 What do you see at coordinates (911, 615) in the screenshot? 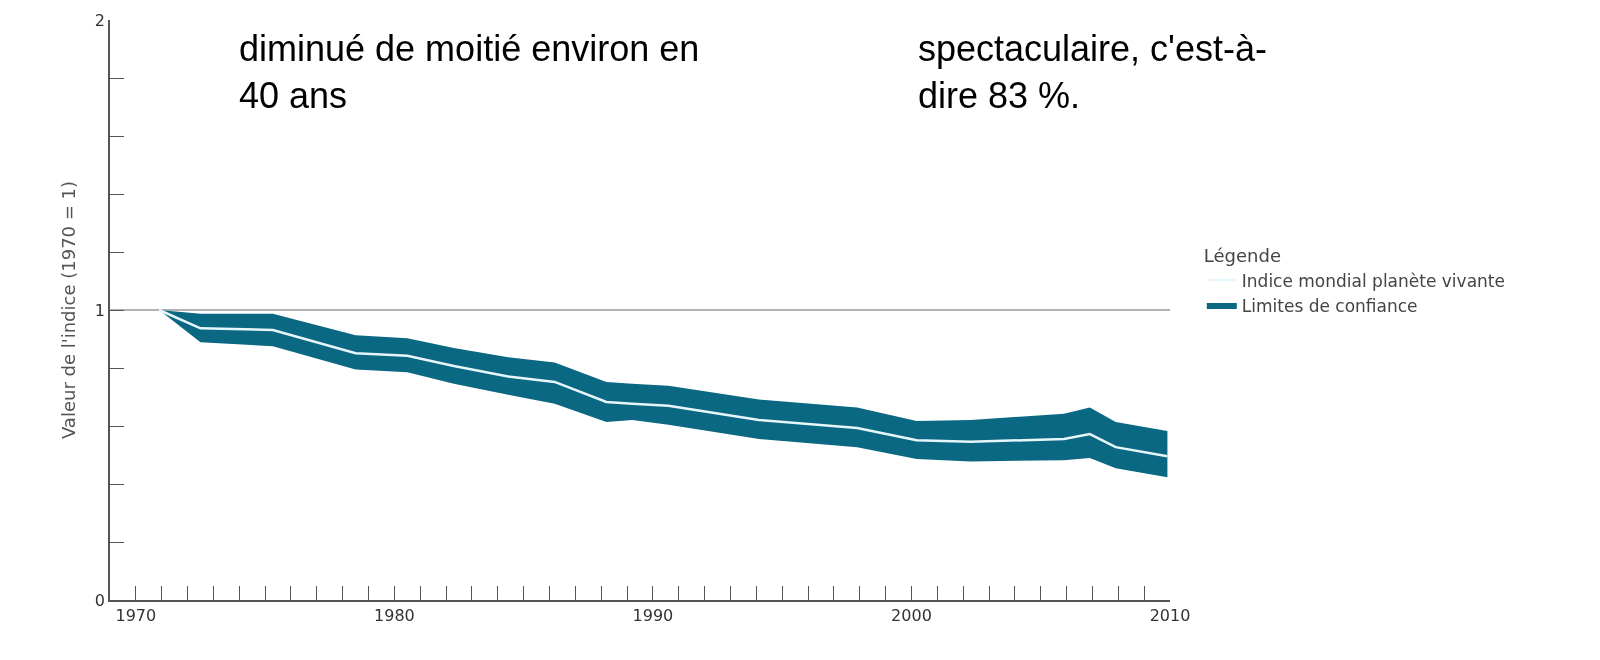
I see `x-tick-label: 2000` at bounding box center [911, 615].